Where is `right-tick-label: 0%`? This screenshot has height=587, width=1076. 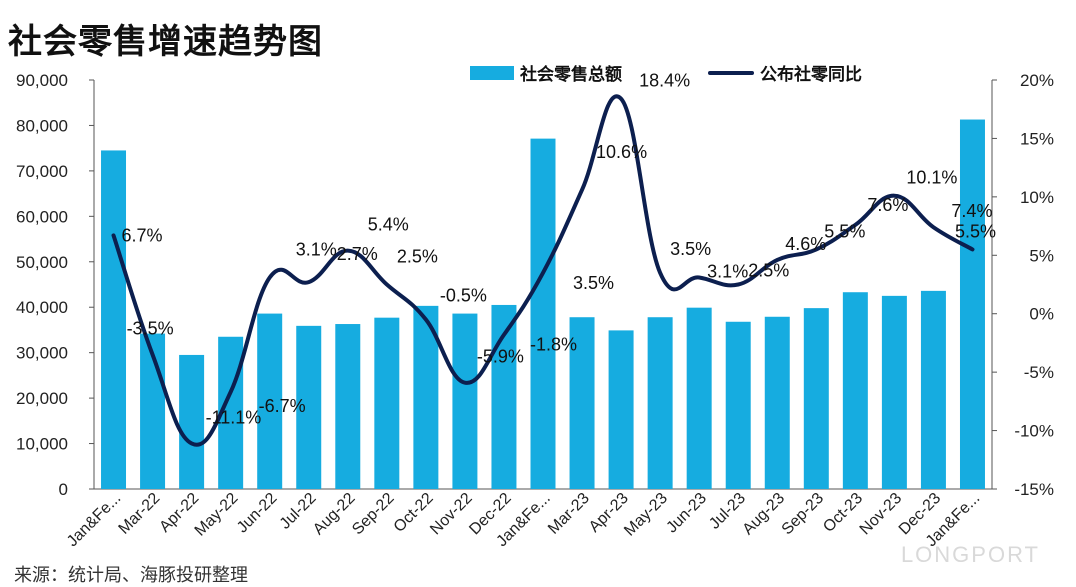 right-tick-label: 0% is located at coordinates (1041, 314).